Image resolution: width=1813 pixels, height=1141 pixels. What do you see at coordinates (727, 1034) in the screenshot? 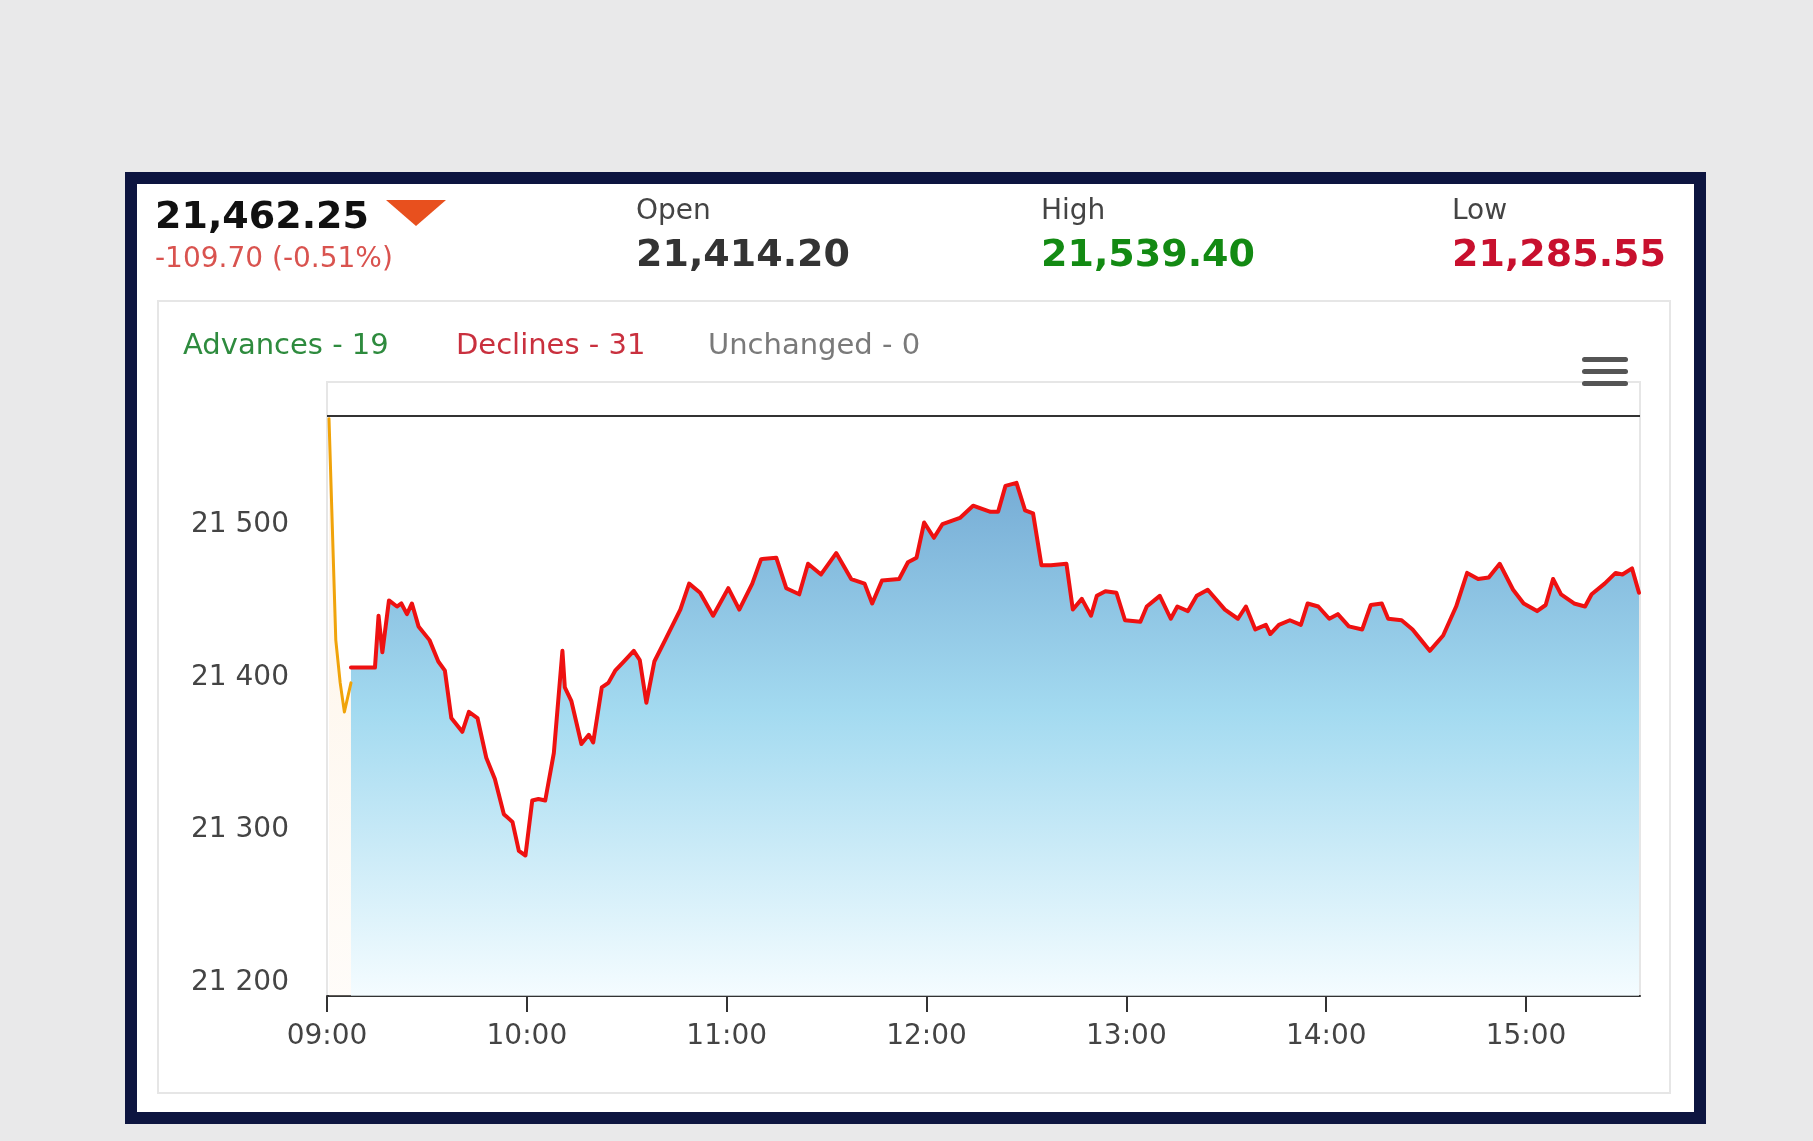
I see `x-tick-label: 11:00` at bounding box center [727, 1034].